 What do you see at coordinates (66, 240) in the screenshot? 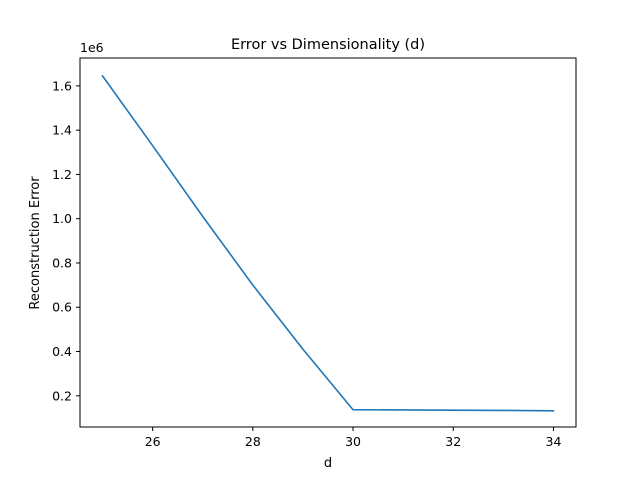
I see `y-axis-ticks: 0.2 0.4 0.6 0.8 1.0 1.2 1.4 1.6` at bounding box center [66, 240].